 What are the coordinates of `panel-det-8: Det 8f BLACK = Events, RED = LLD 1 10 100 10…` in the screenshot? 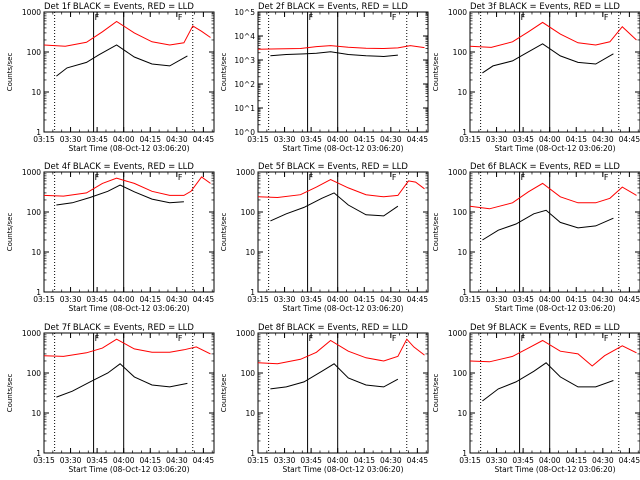 It's located at (324, 398).